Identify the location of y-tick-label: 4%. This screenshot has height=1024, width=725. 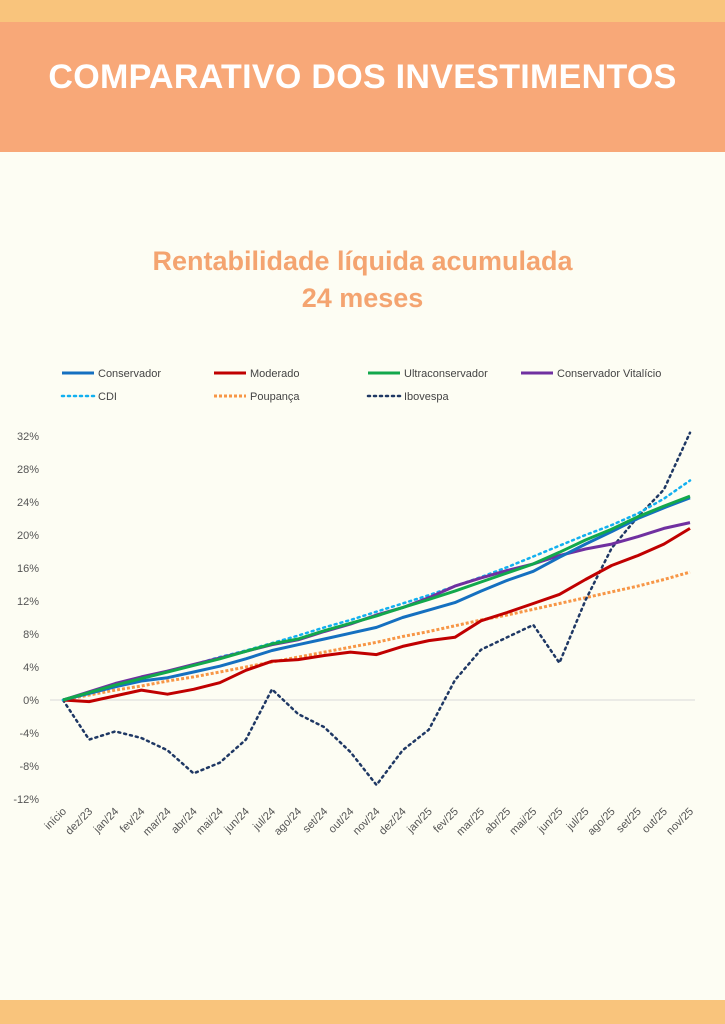
(31, 668).